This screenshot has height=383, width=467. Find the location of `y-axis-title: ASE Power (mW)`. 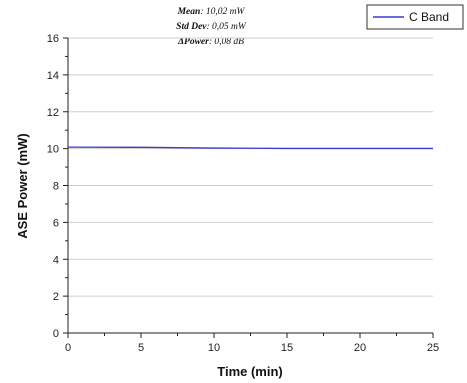

y-axis-title: ASE Power (mW) is located at coordinates (22, 185).